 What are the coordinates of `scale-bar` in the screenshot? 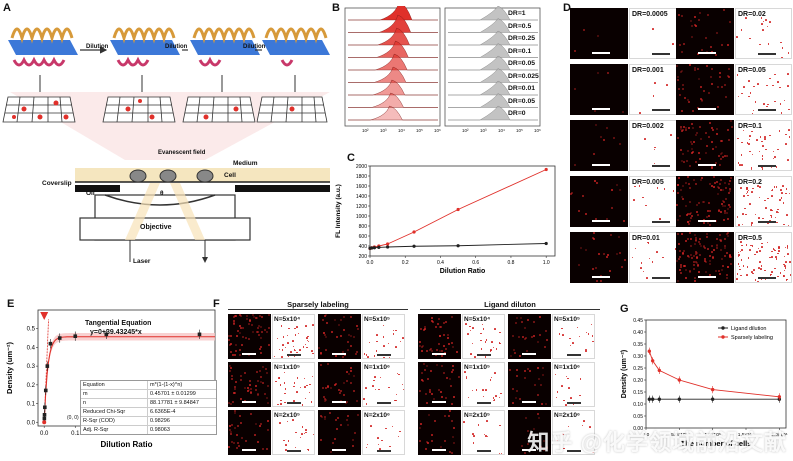 It's located at (294, 451).